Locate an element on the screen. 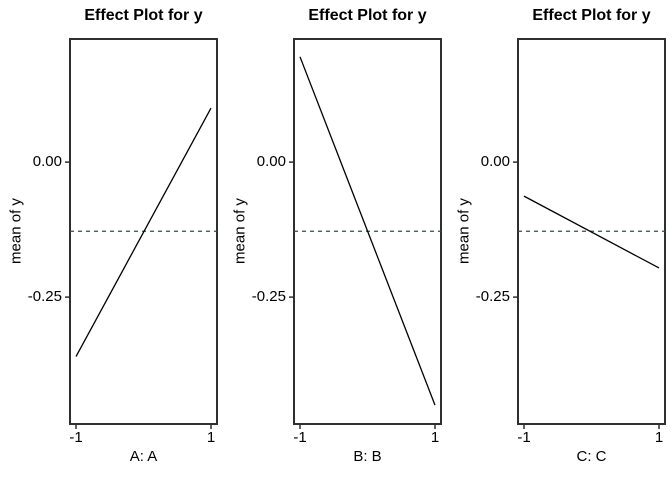  x-axis-label: A is located at coordinates (143, 456).